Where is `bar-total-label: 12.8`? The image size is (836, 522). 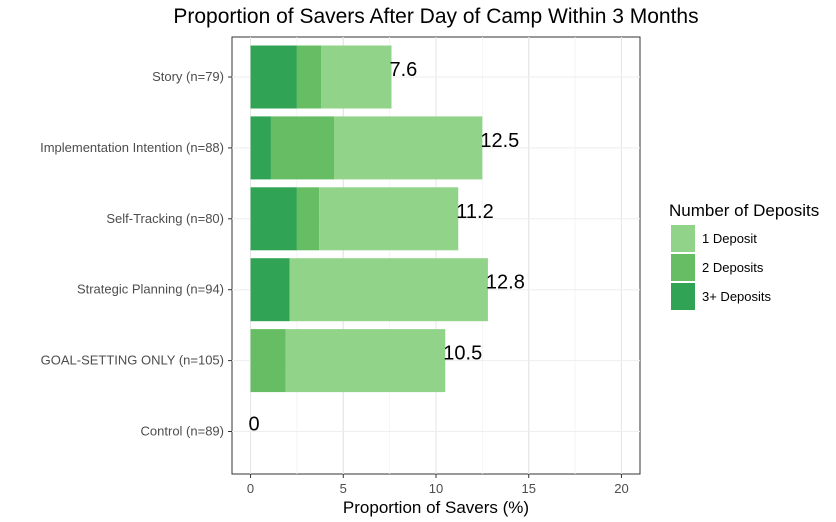 bar-total-label: 12.8 is located at coordinates (505, 283).